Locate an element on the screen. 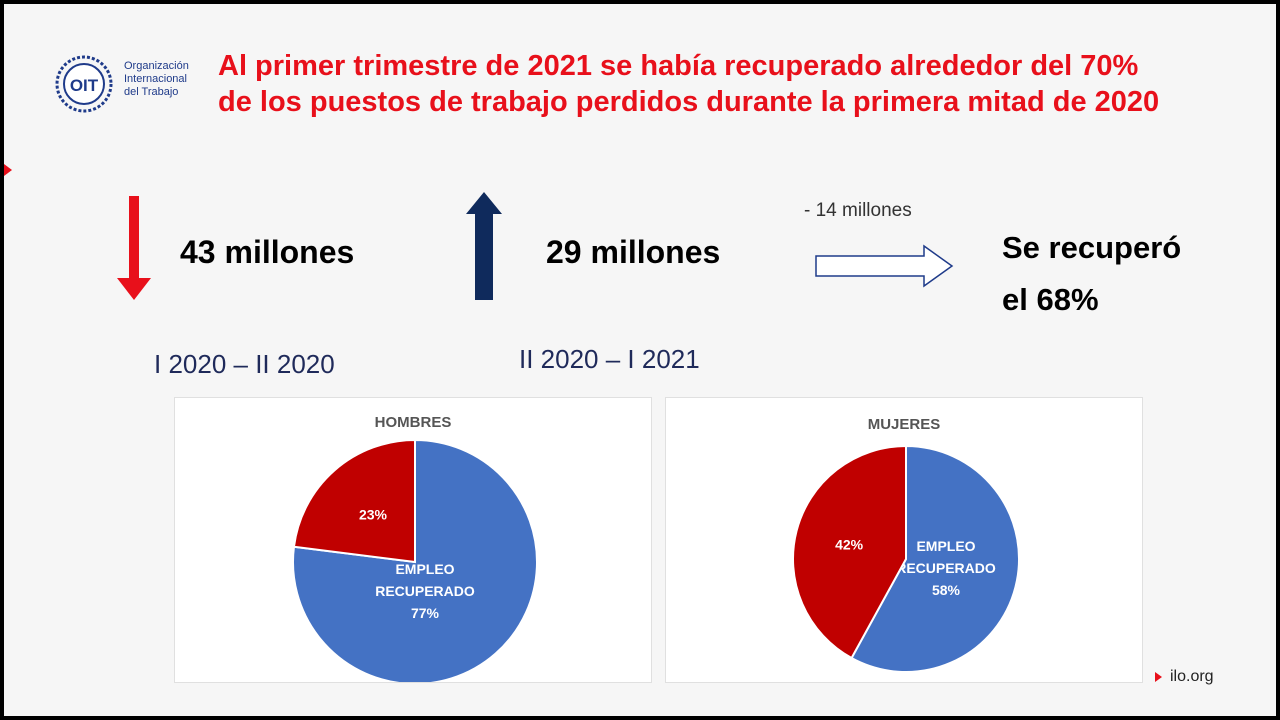 This screenshot has height=720, width=1280. slice-percent-label: 42% is located at coordinates (849, 544).